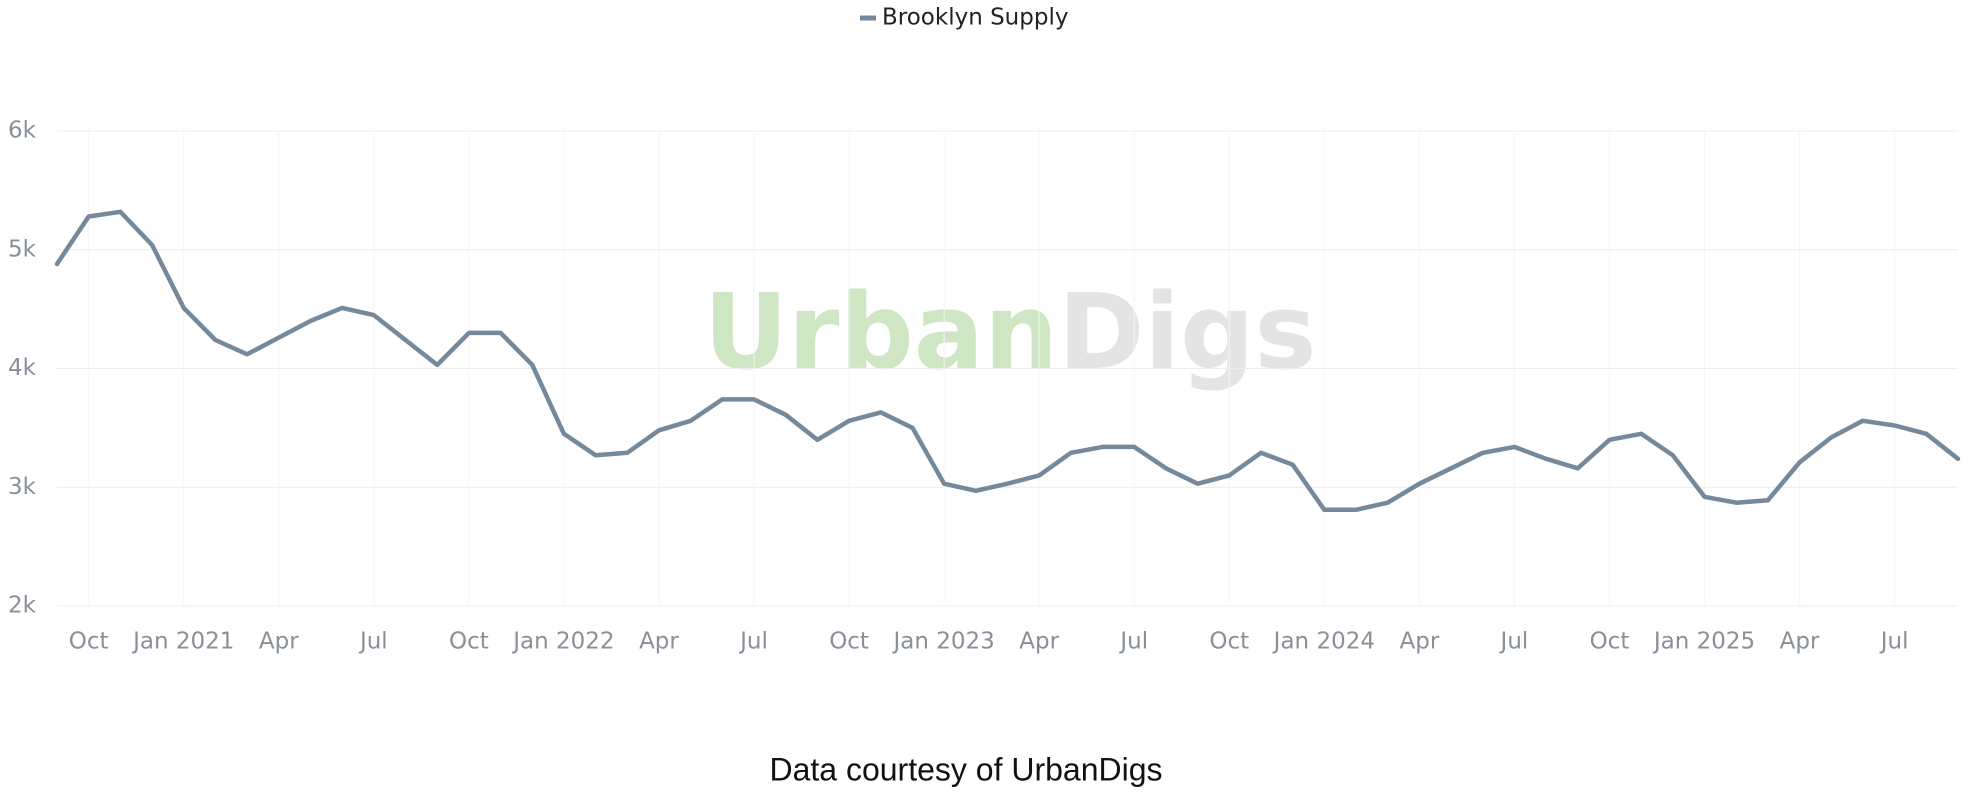  I want to click on y-tick-label: 6k, so click(22, 131).